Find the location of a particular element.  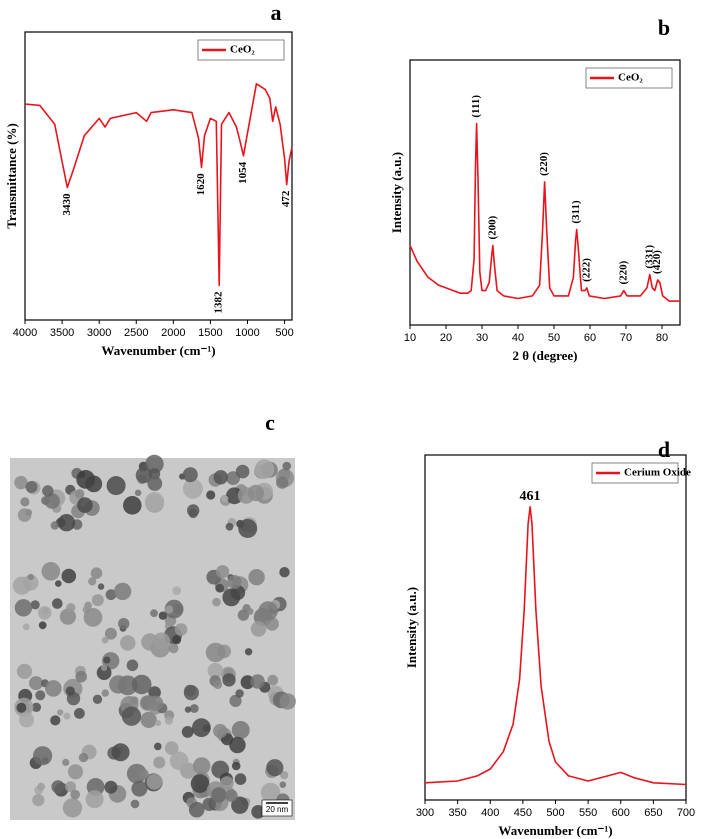

x-tick-label: 3000 is located at coordinates (99, 333).